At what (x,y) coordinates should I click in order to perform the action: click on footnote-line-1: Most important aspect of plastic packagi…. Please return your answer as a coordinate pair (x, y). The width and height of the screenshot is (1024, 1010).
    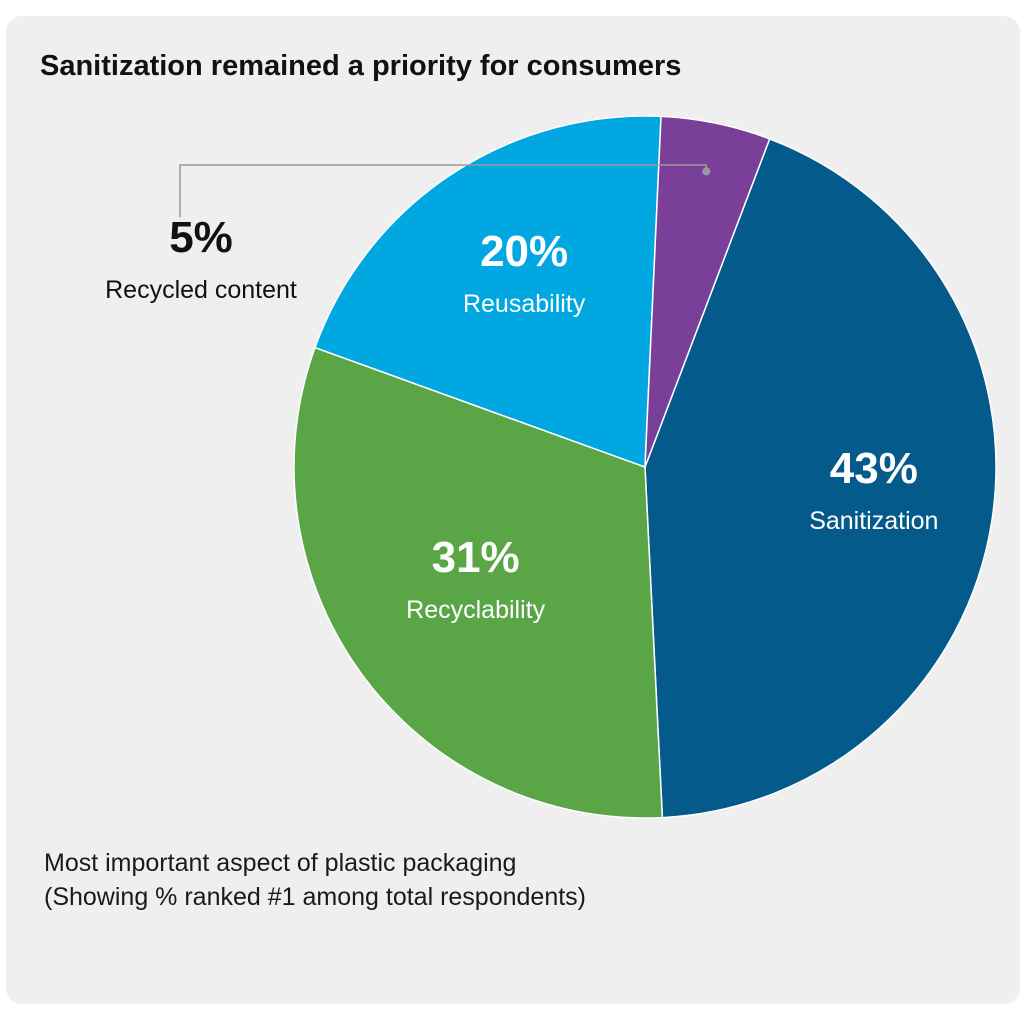
    Looking at the image, I should click on (280, 863).